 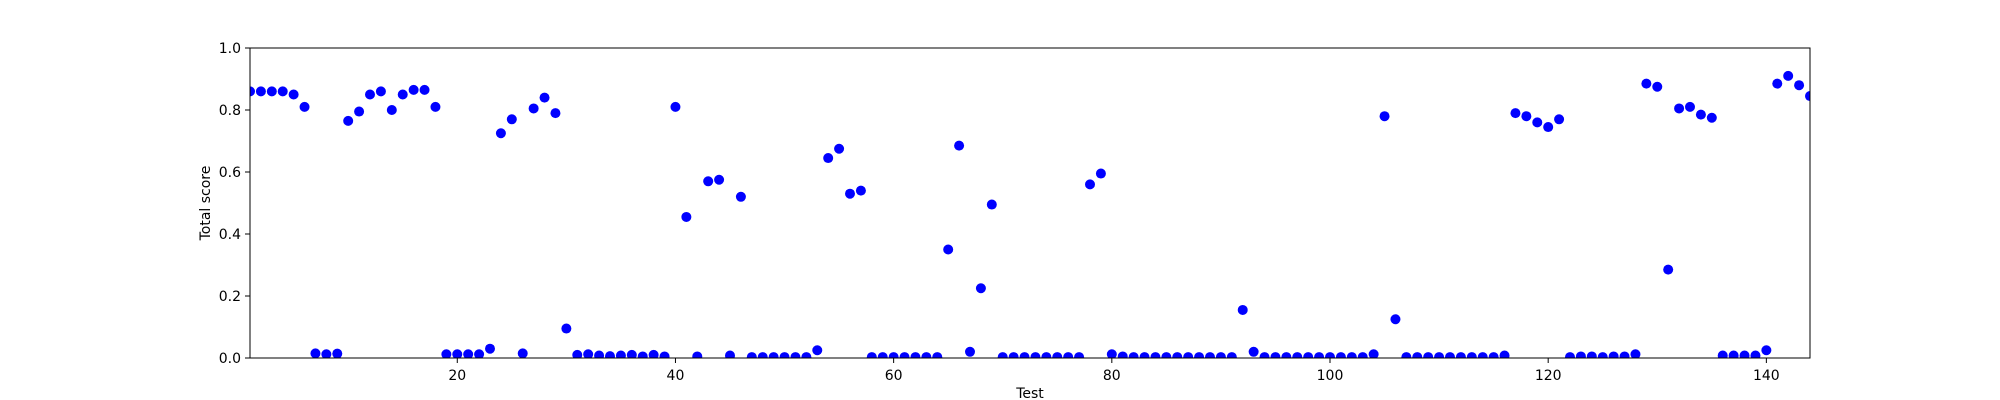 I want to click on x-tick-label: 40, so click(x=676, y=376).